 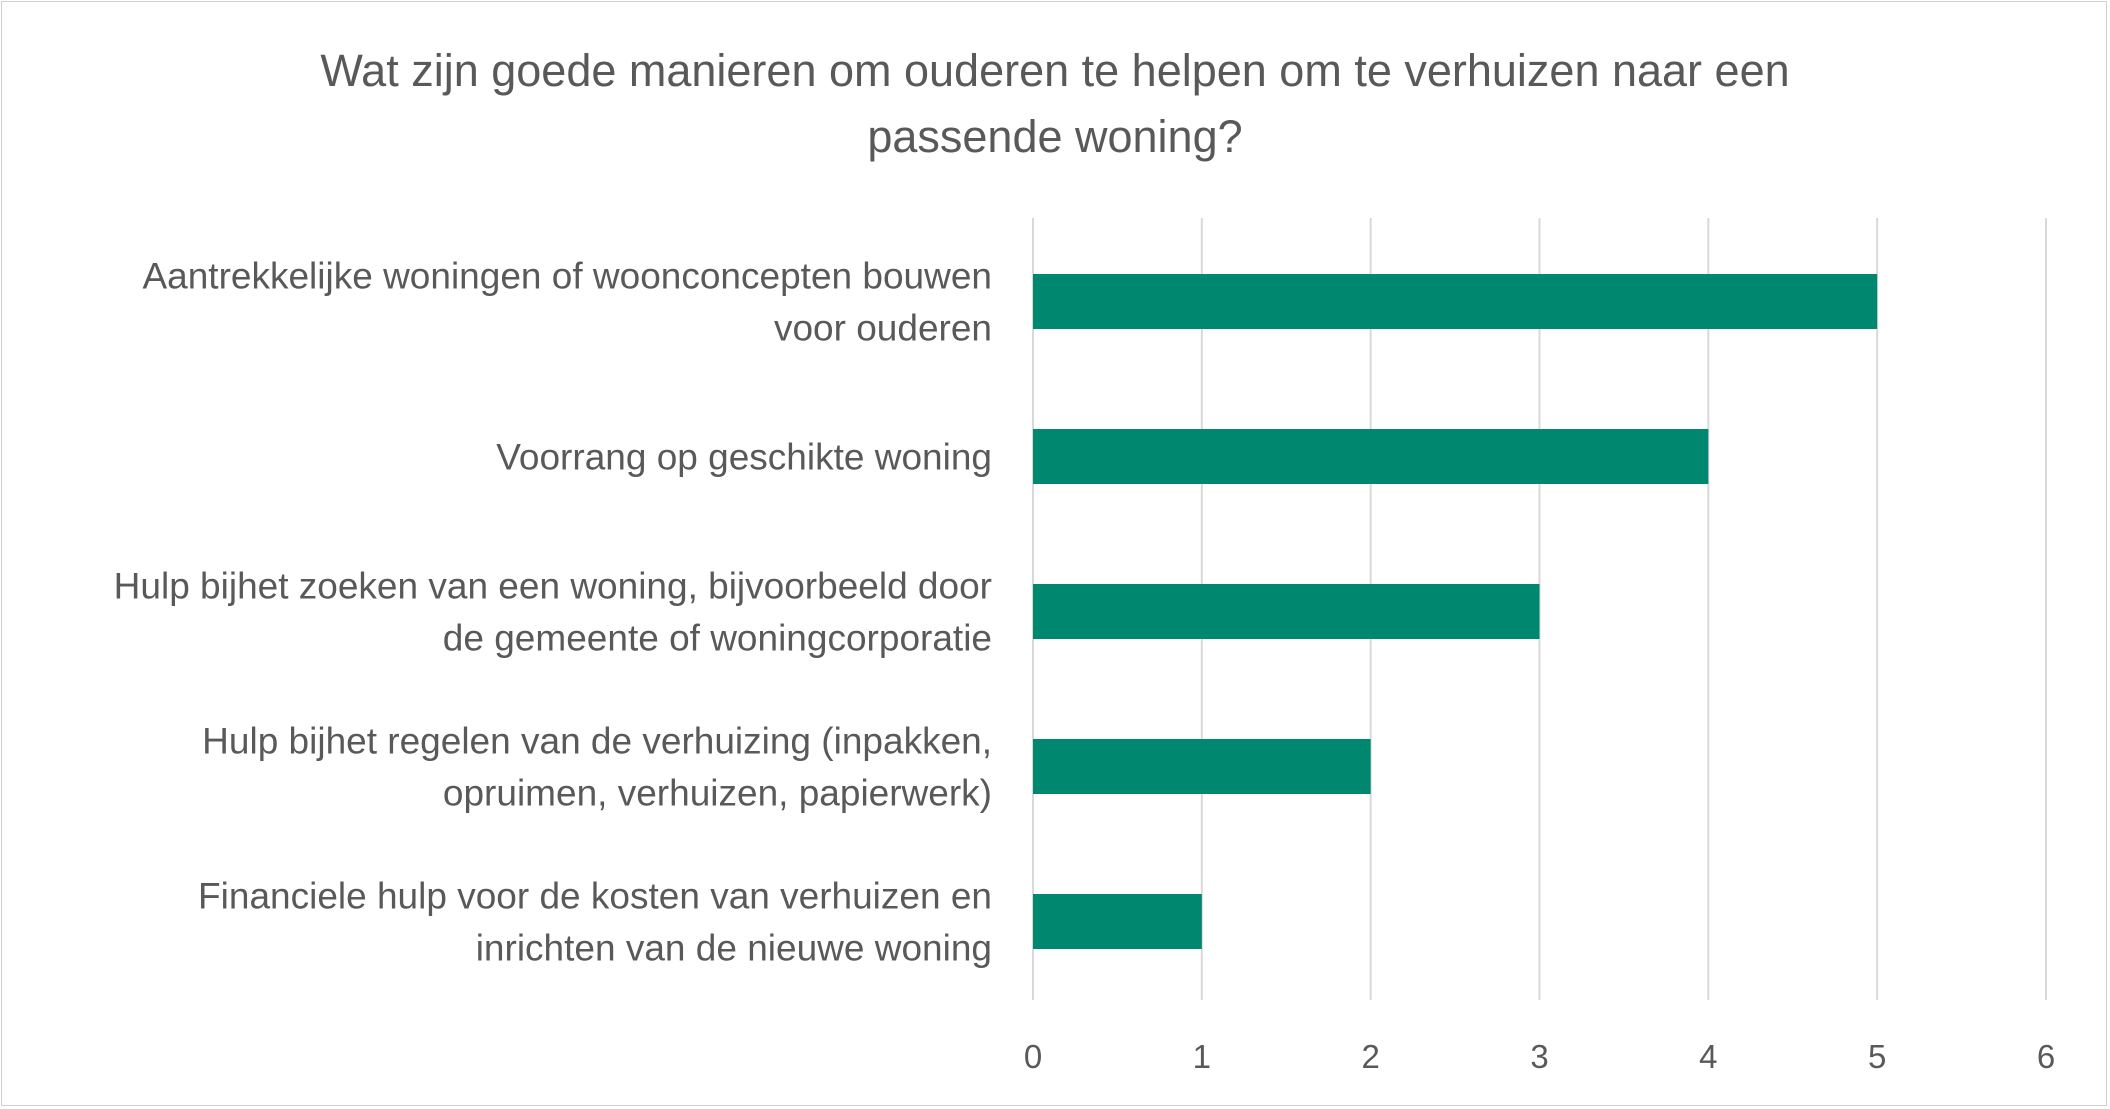 I want to click on x-tick-label: 3, so click(x=1539, y=1056).